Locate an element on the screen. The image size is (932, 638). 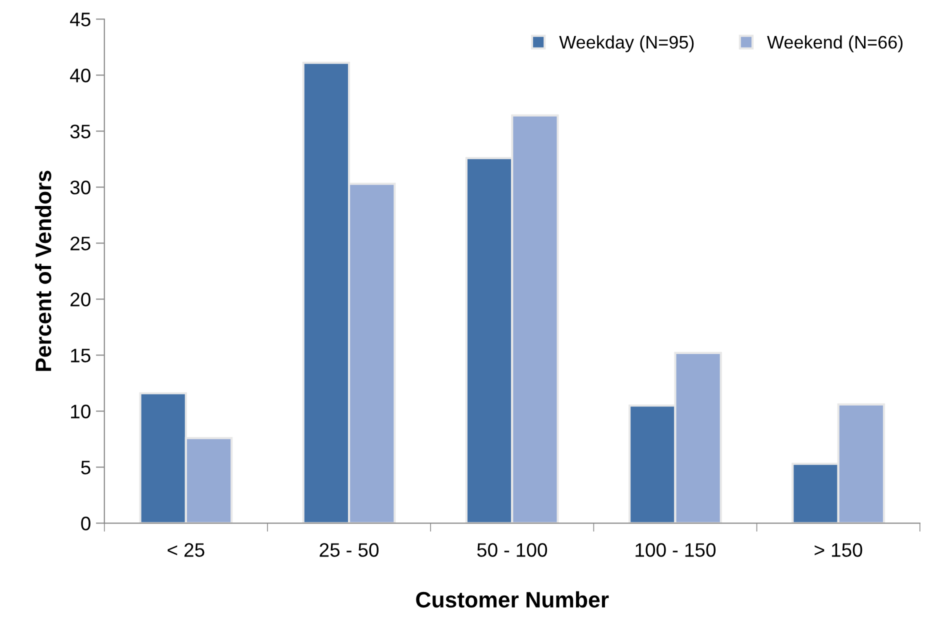
y-axis-title: Percent of Vendors is located at coordinates (43, 270).